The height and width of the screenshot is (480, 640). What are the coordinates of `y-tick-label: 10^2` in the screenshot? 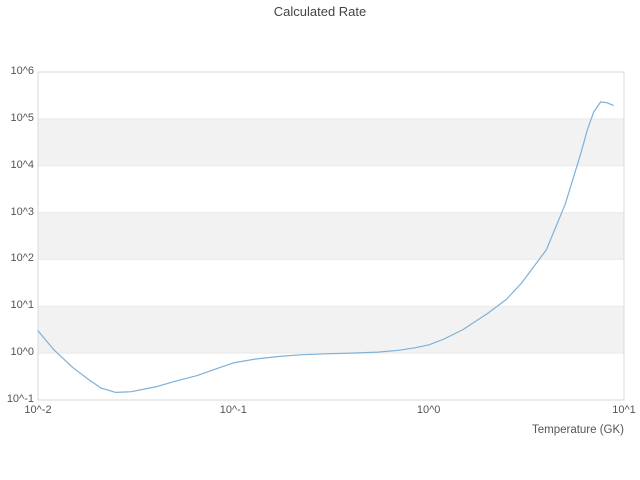 It's located at (22, 258).